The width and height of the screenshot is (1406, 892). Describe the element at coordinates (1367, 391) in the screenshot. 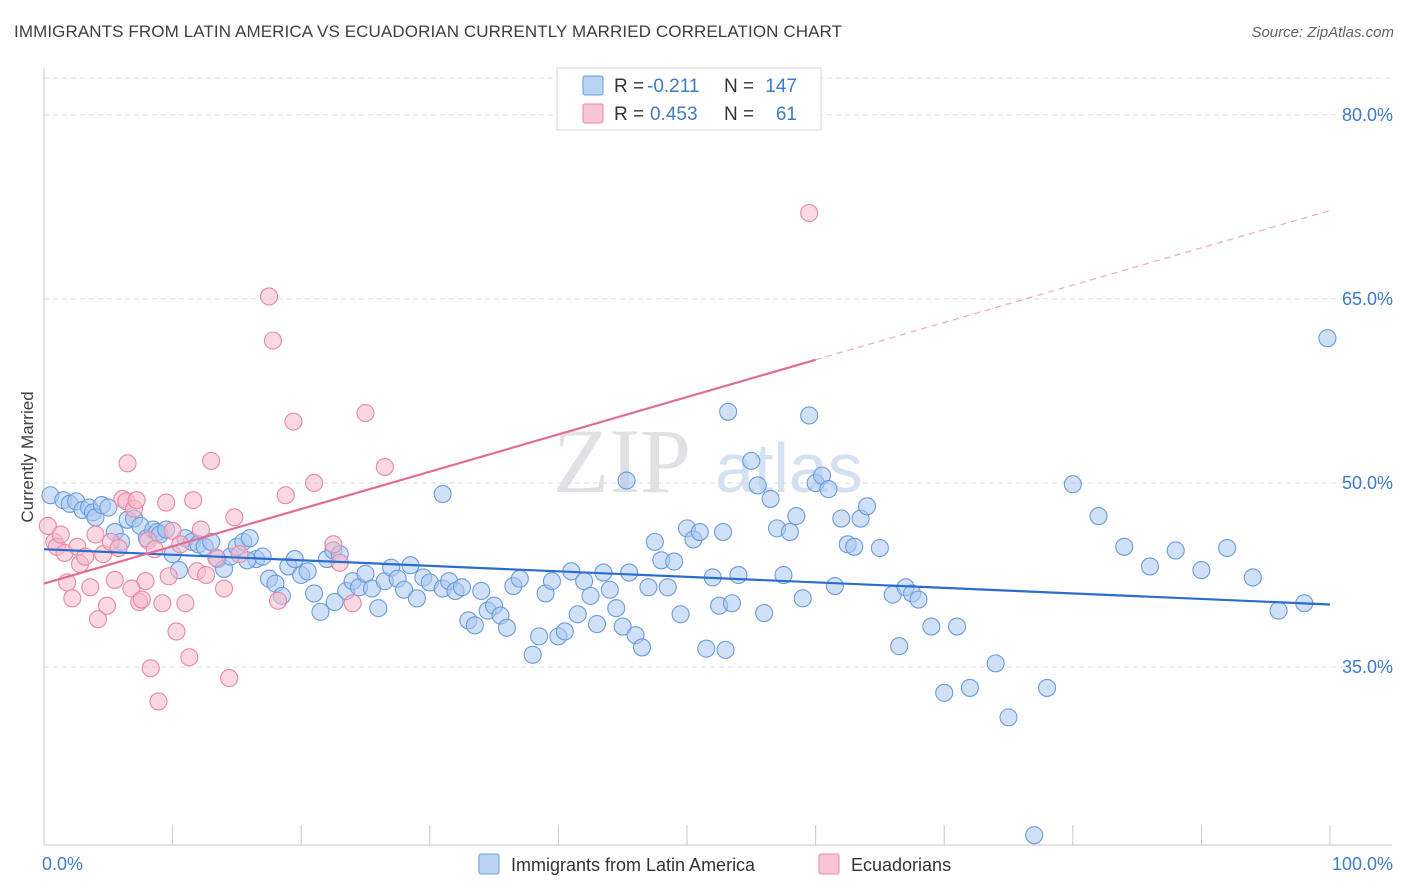

I see `y-tick-labels: 35.0% 50.0% 65.0% 80.0%` at that location.